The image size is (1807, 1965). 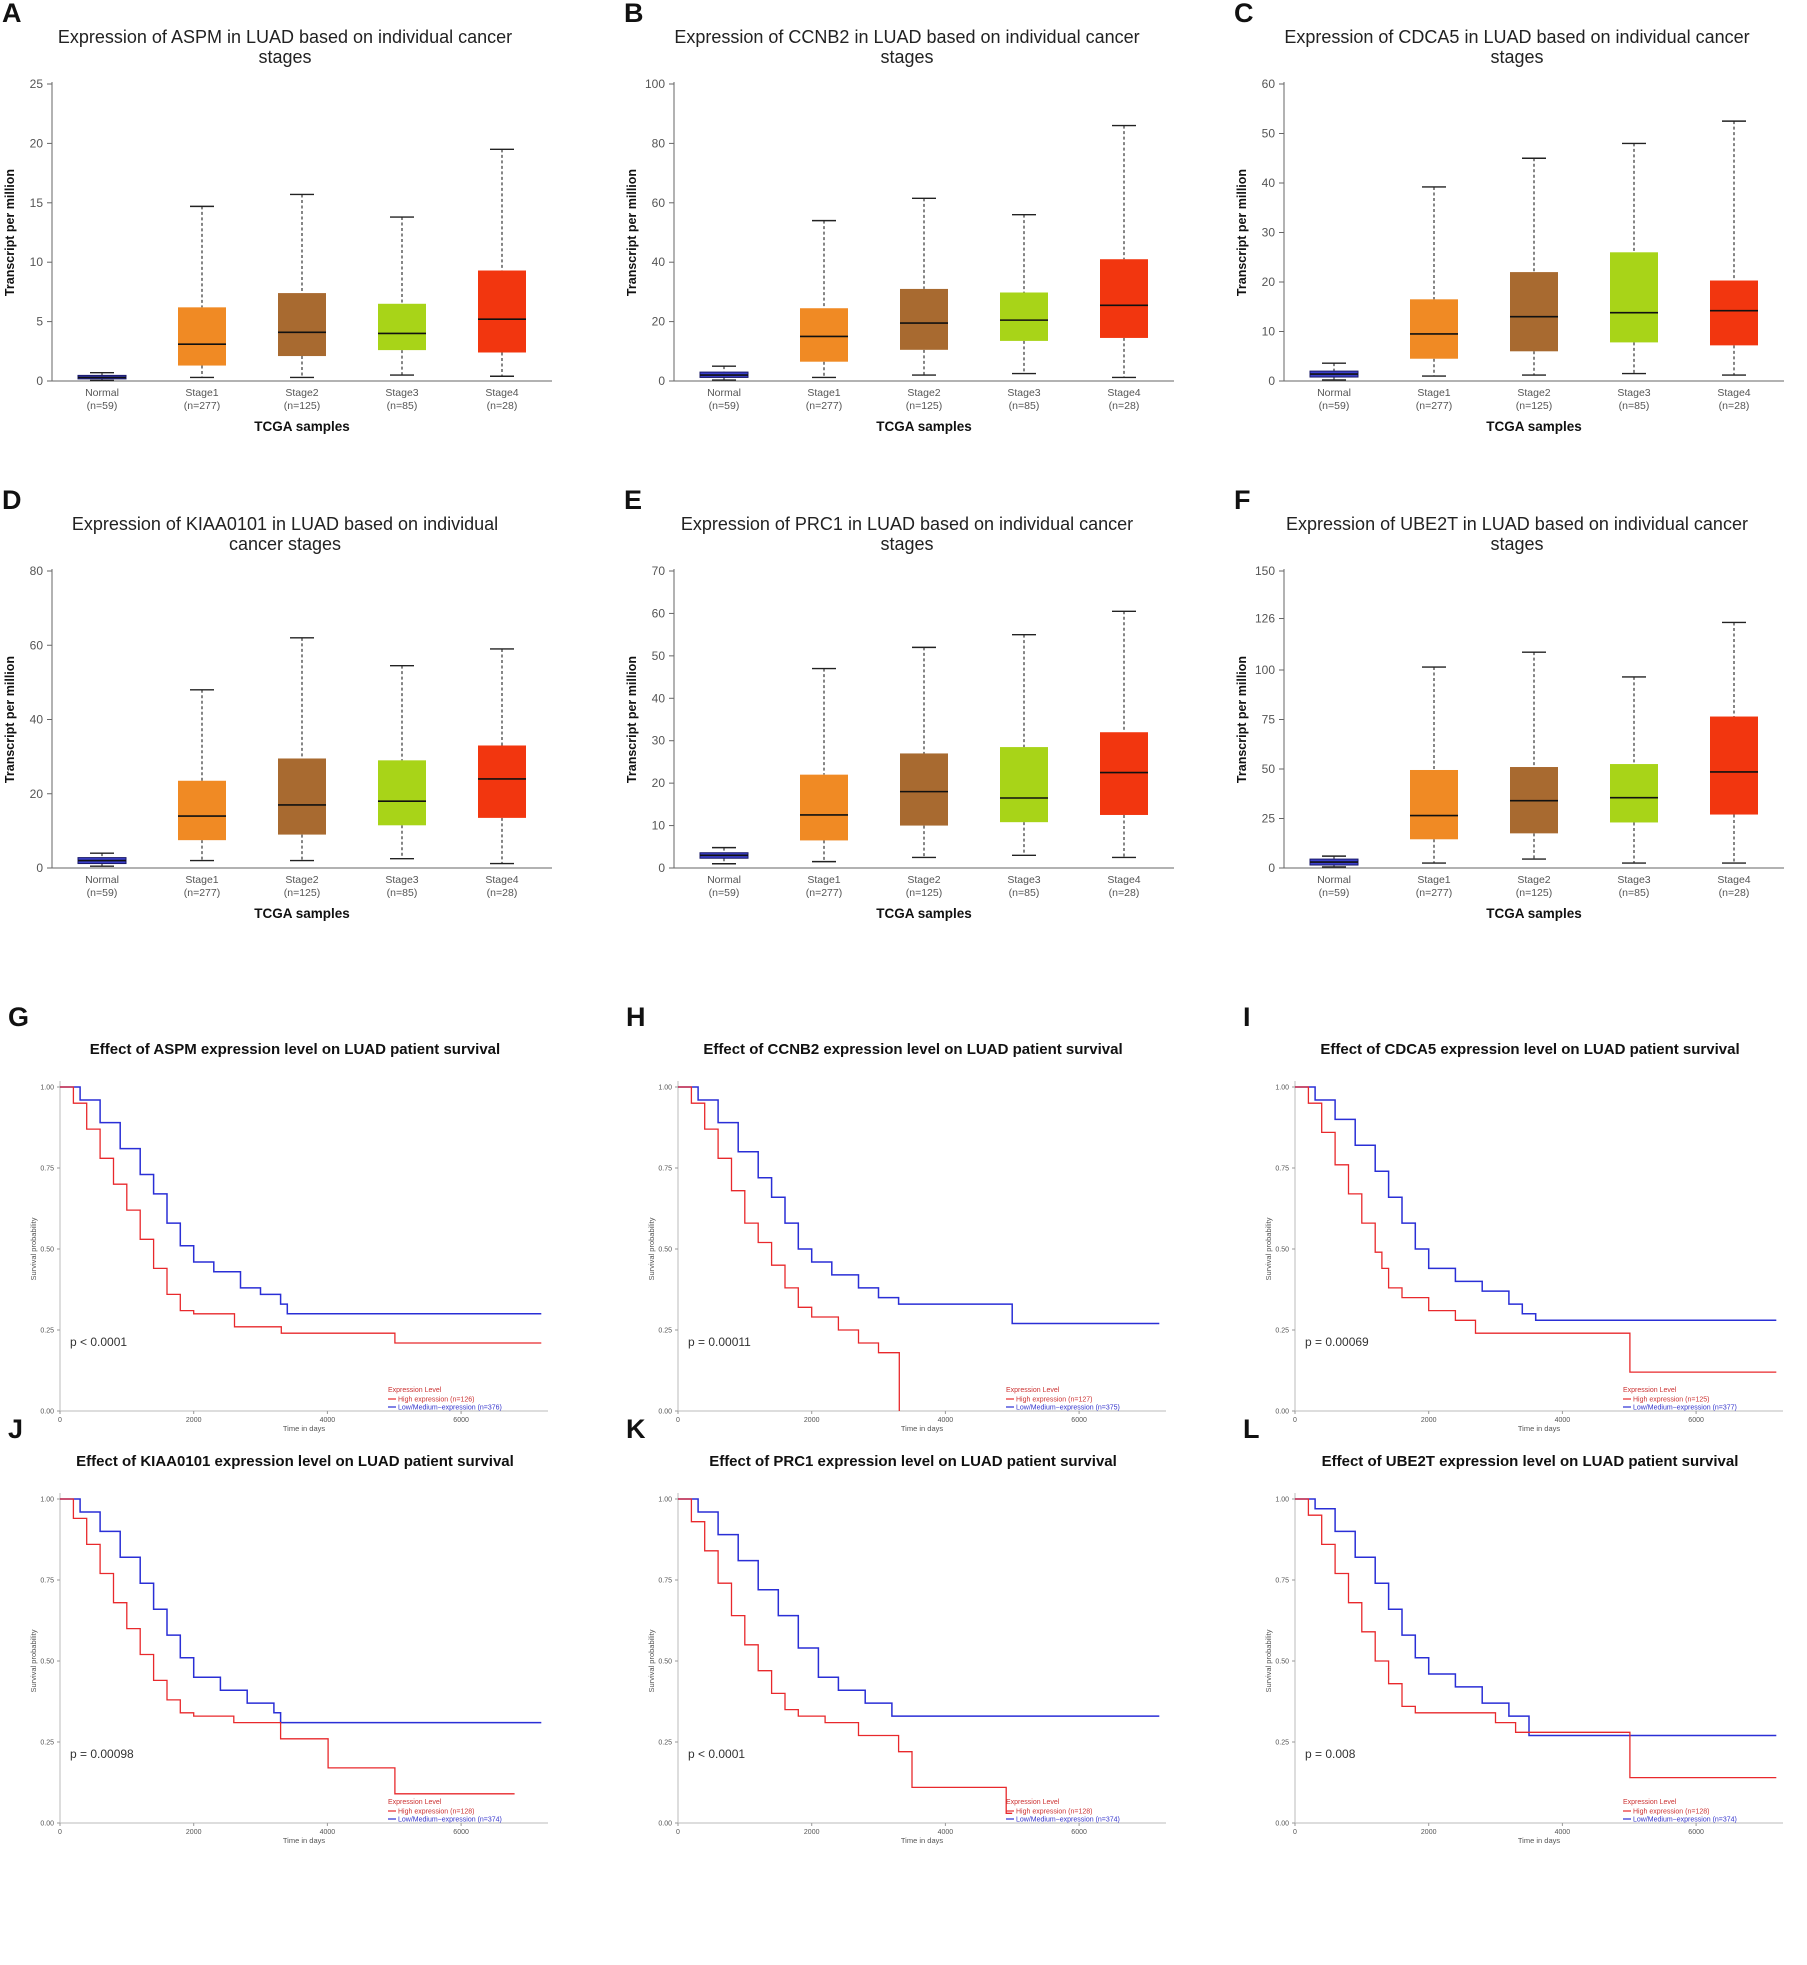 What do you see at coordinates (1337, 1342) in the screenshot?
I see `p-value-label: p = 0.00069` at bounding box center [1337, 1342].